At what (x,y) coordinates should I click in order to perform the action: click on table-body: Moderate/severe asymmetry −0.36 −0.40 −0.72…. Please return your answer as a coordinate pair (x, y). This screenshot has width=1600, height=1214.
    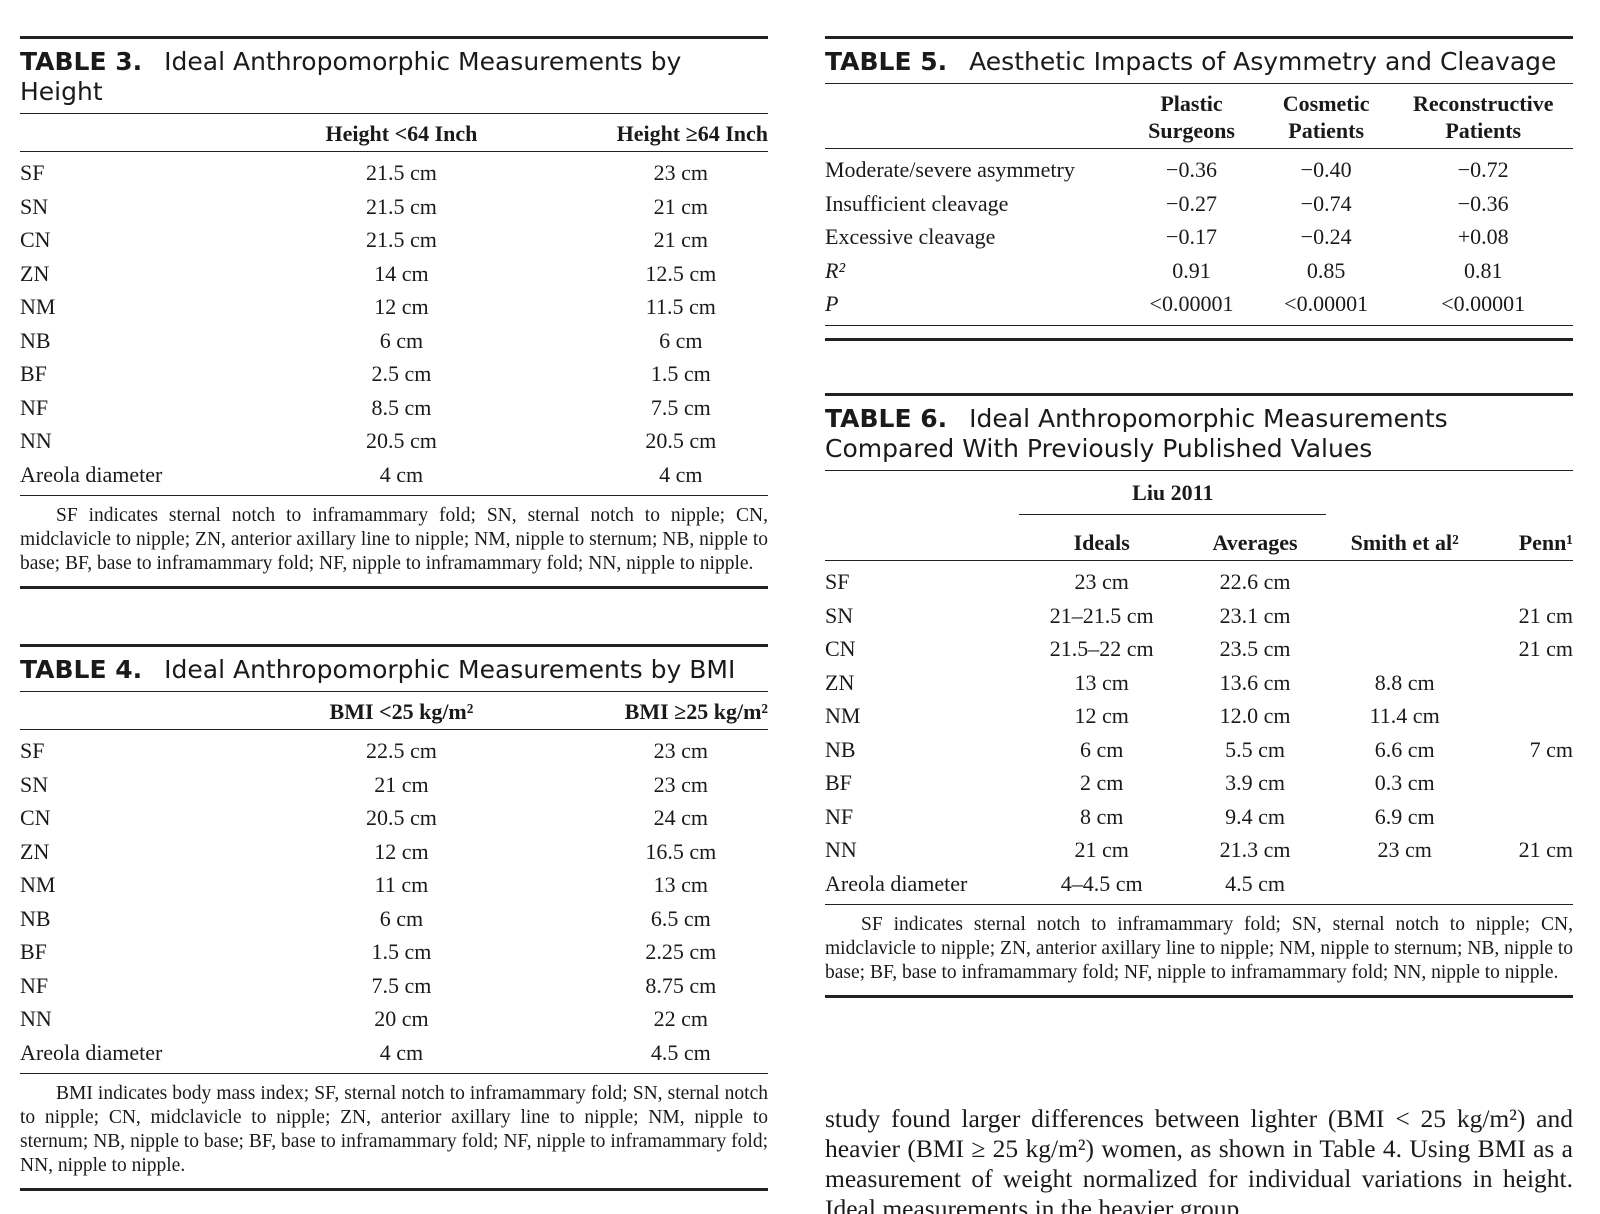
    Looking at the image, I should click on (1199, 235).